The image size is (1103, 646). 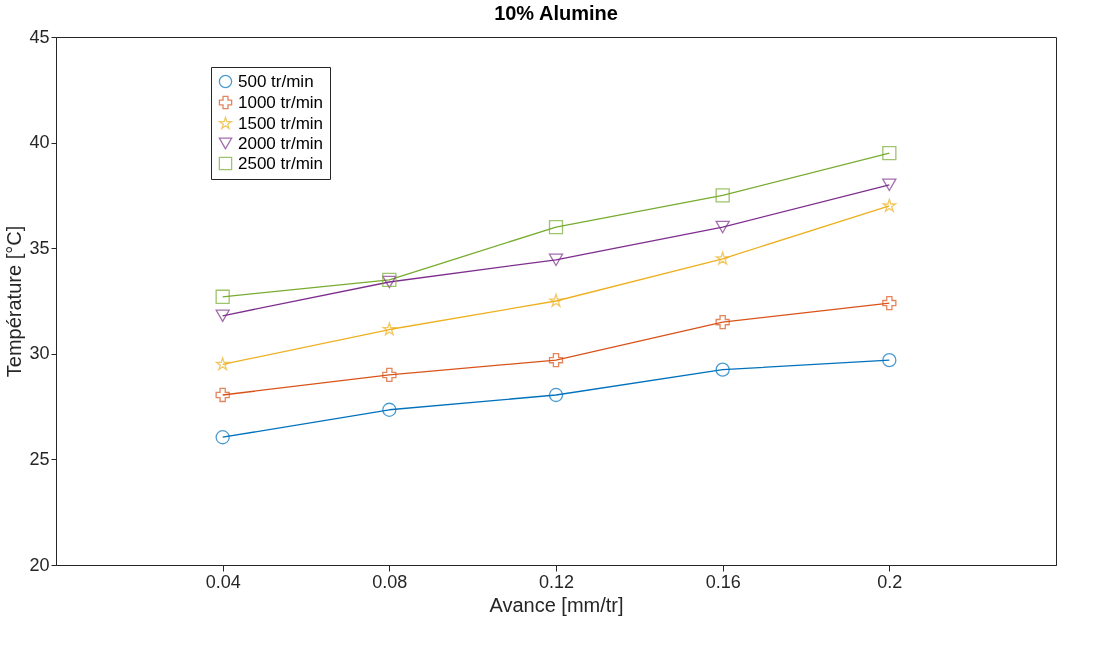 I want to click on x-tick-label: 0.16, so click(x=723, y=581).